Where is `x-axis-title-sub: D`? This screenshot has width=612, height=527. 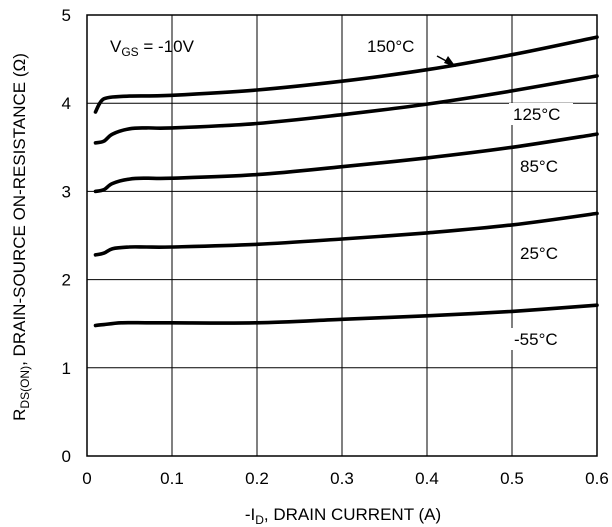
x-axis-title-sub: D is located at coordinates (259, 520).